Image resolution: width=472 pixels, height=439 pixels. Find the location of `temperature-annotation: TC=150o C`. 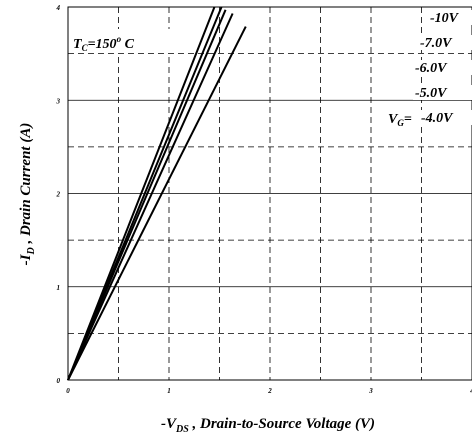

temperature-annotation: TC=150o C is located at coordinates (120, 41).